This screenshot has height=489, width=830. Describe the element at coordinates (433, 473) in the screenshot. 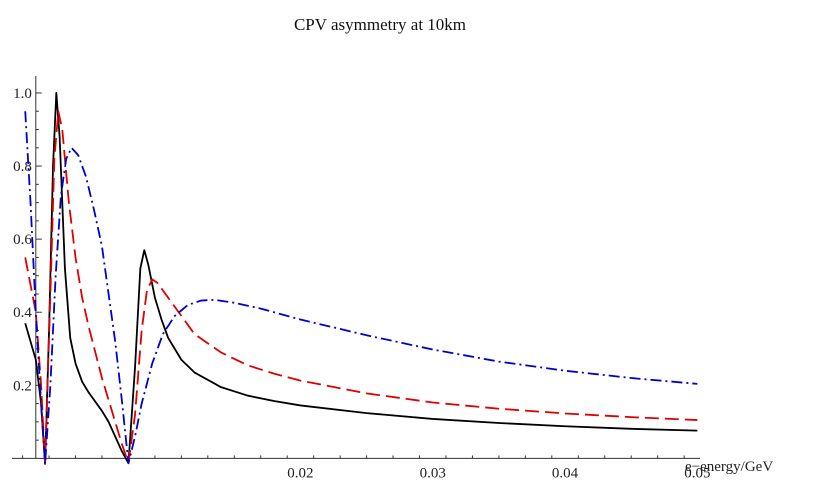

I see `x-tick-label: 0.03` at that location.